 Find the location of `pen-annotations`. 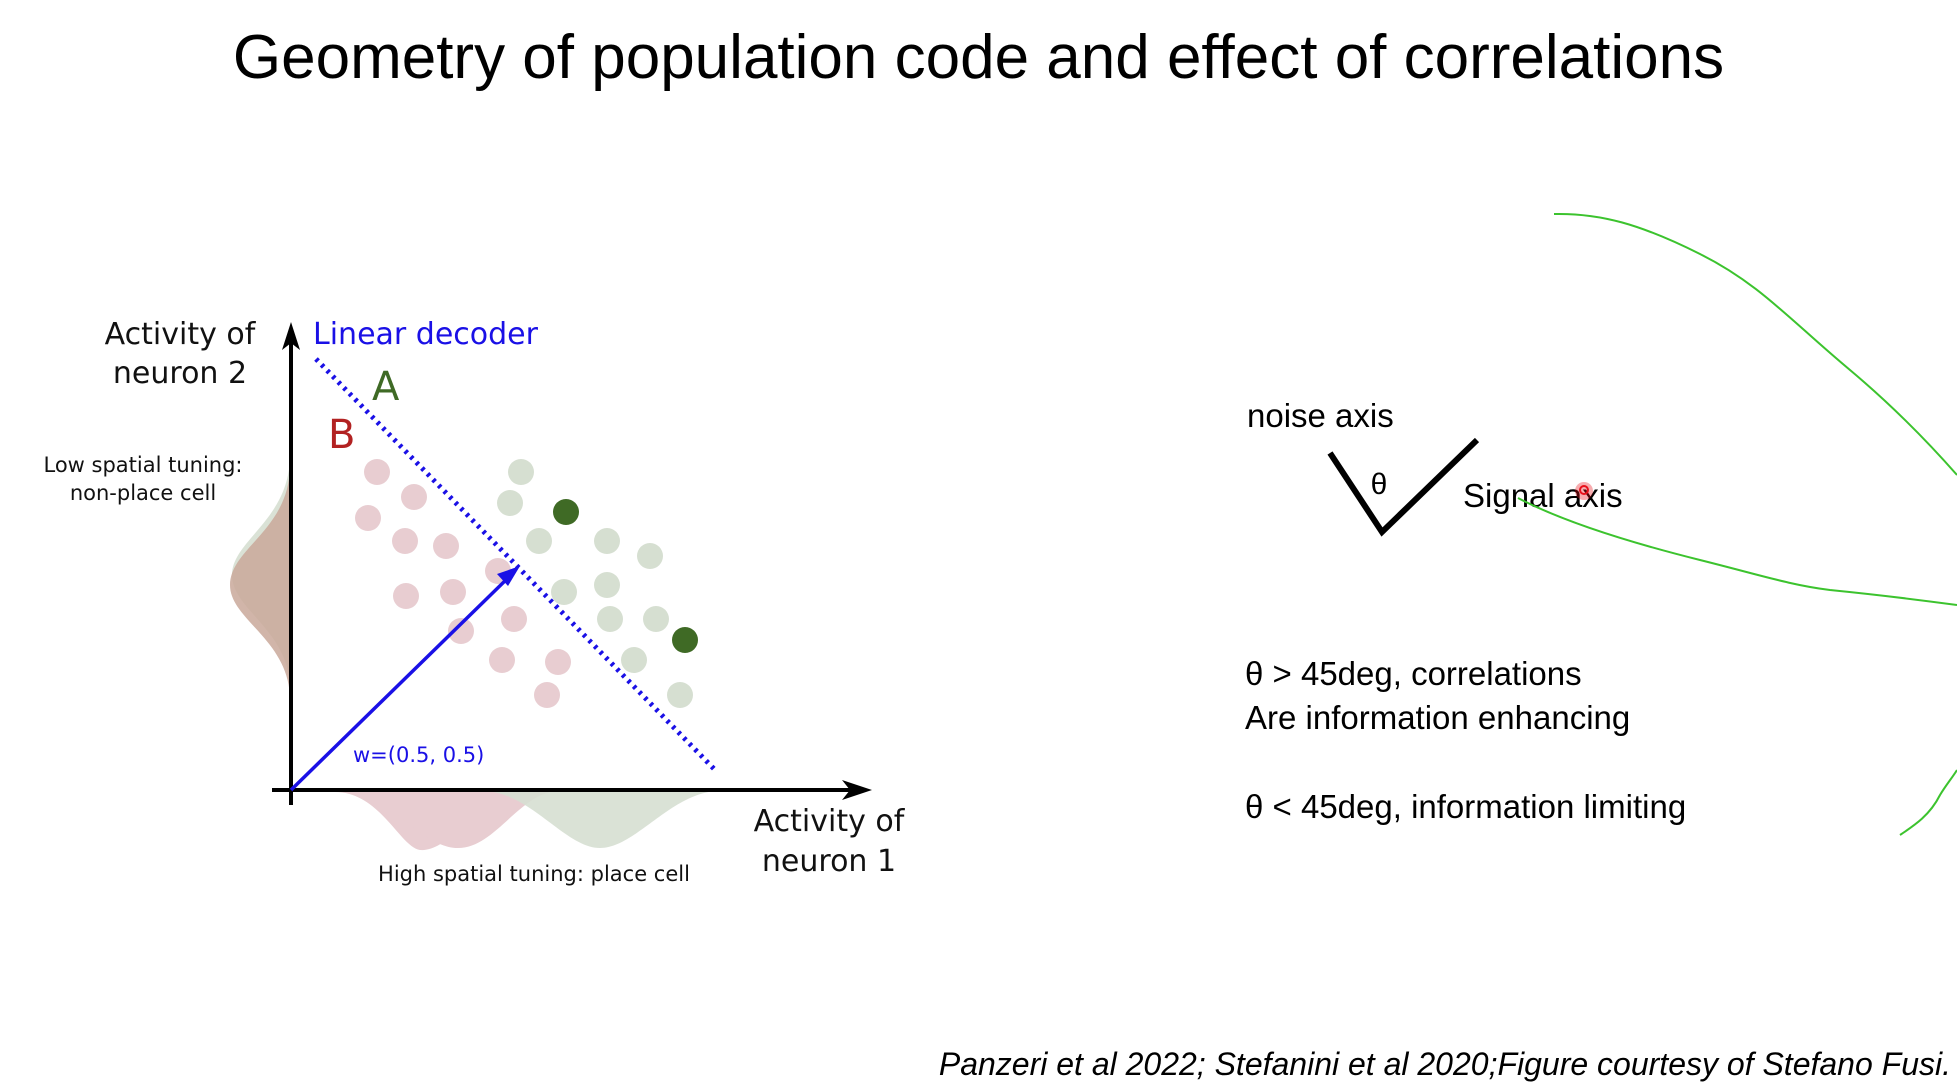

pen-annotations is located at coordinates (1737, 524).